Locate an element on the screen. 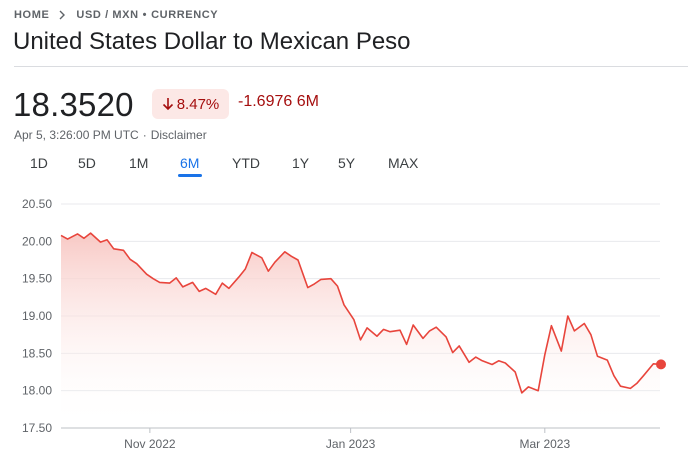 This screenshot has height=459, width=688. quote-meta: Apr 5, 3:26:00 PM UTC · Disclaimer is located at coordinates (110, 135).